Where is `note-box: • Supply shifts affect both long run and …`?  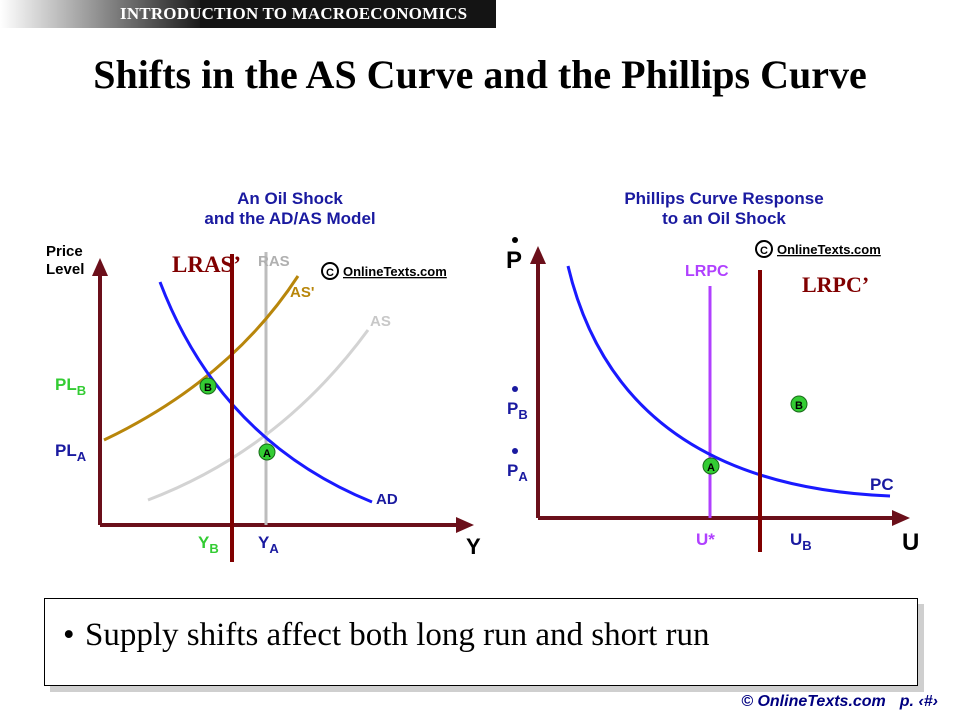
note-box: • Supply shifts affect both long run and … is located at coordinates (481, 642).